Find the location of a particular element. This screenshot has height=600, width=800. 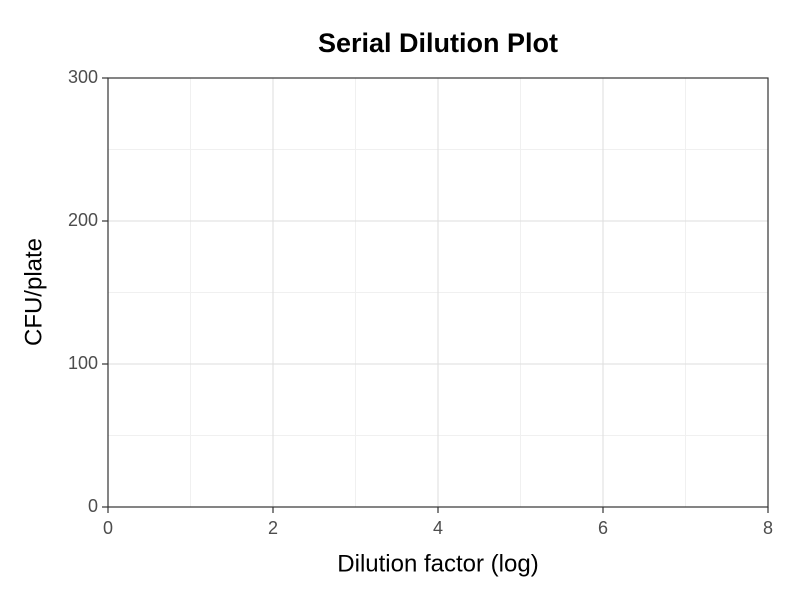

x-tick-label: 8 is located at coordinates (768, 528).